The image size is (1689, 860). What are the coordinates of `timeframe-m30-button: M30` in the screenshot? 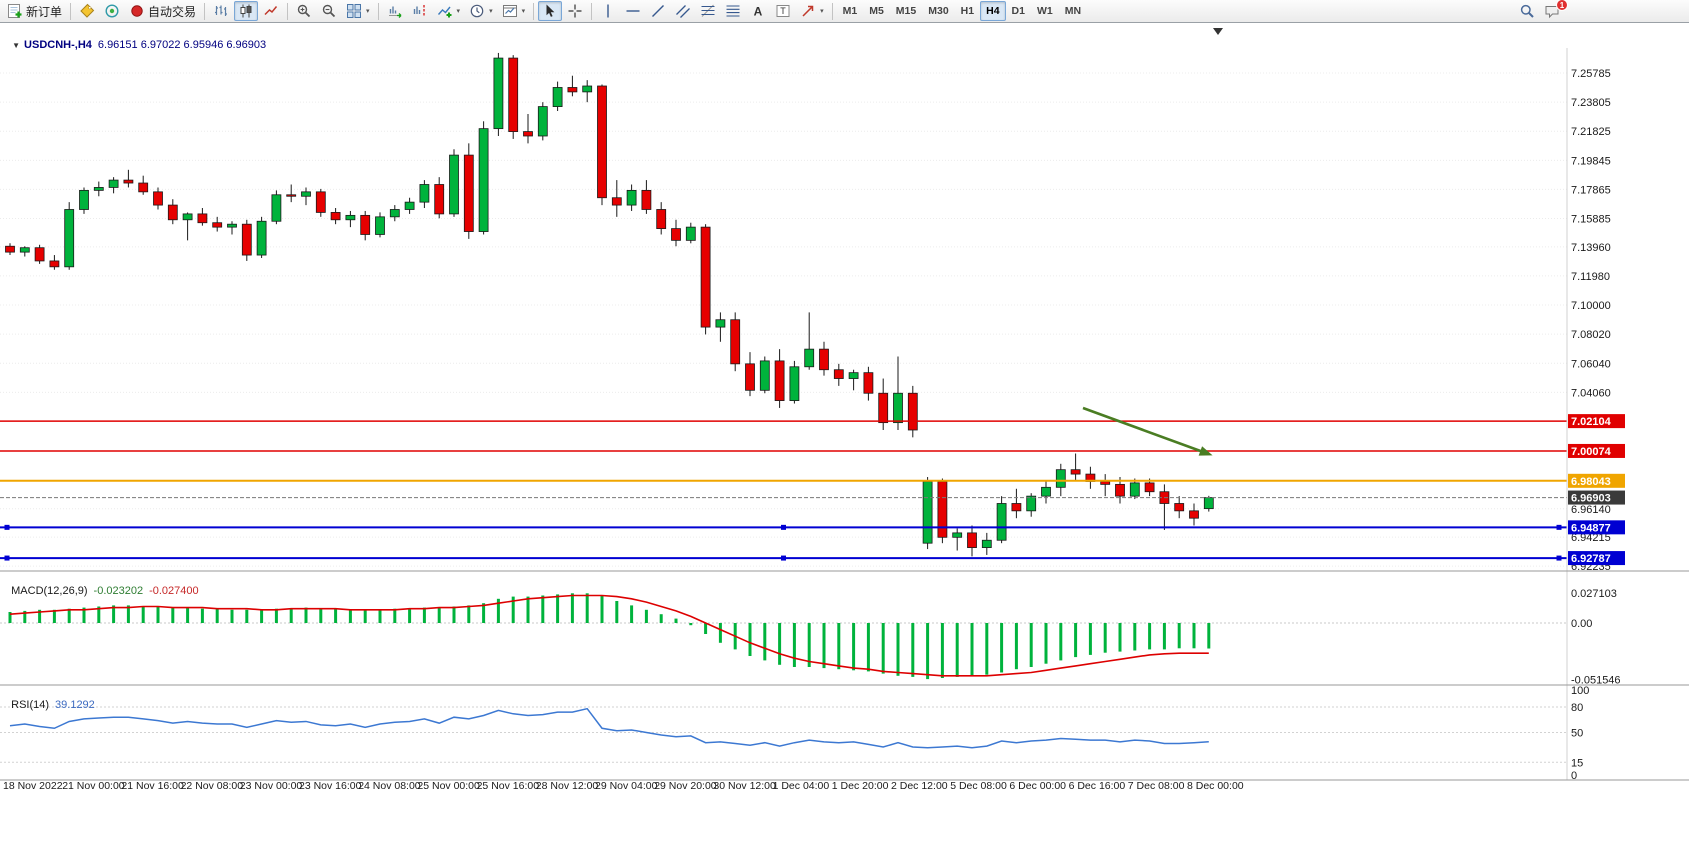 It's located at (938, 11).